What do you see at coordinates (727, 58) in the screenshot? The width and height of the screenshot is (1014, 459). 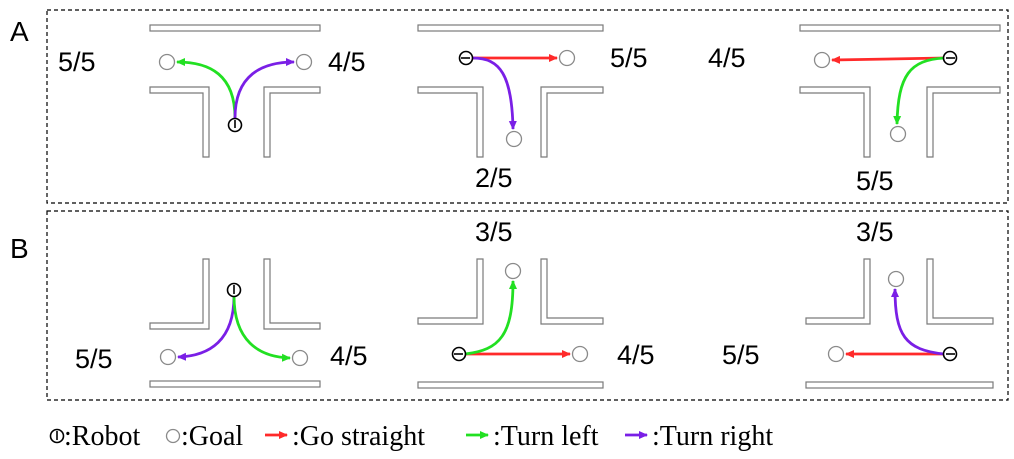 I see `score-left: 4/5` at bounding box center [727, 58].